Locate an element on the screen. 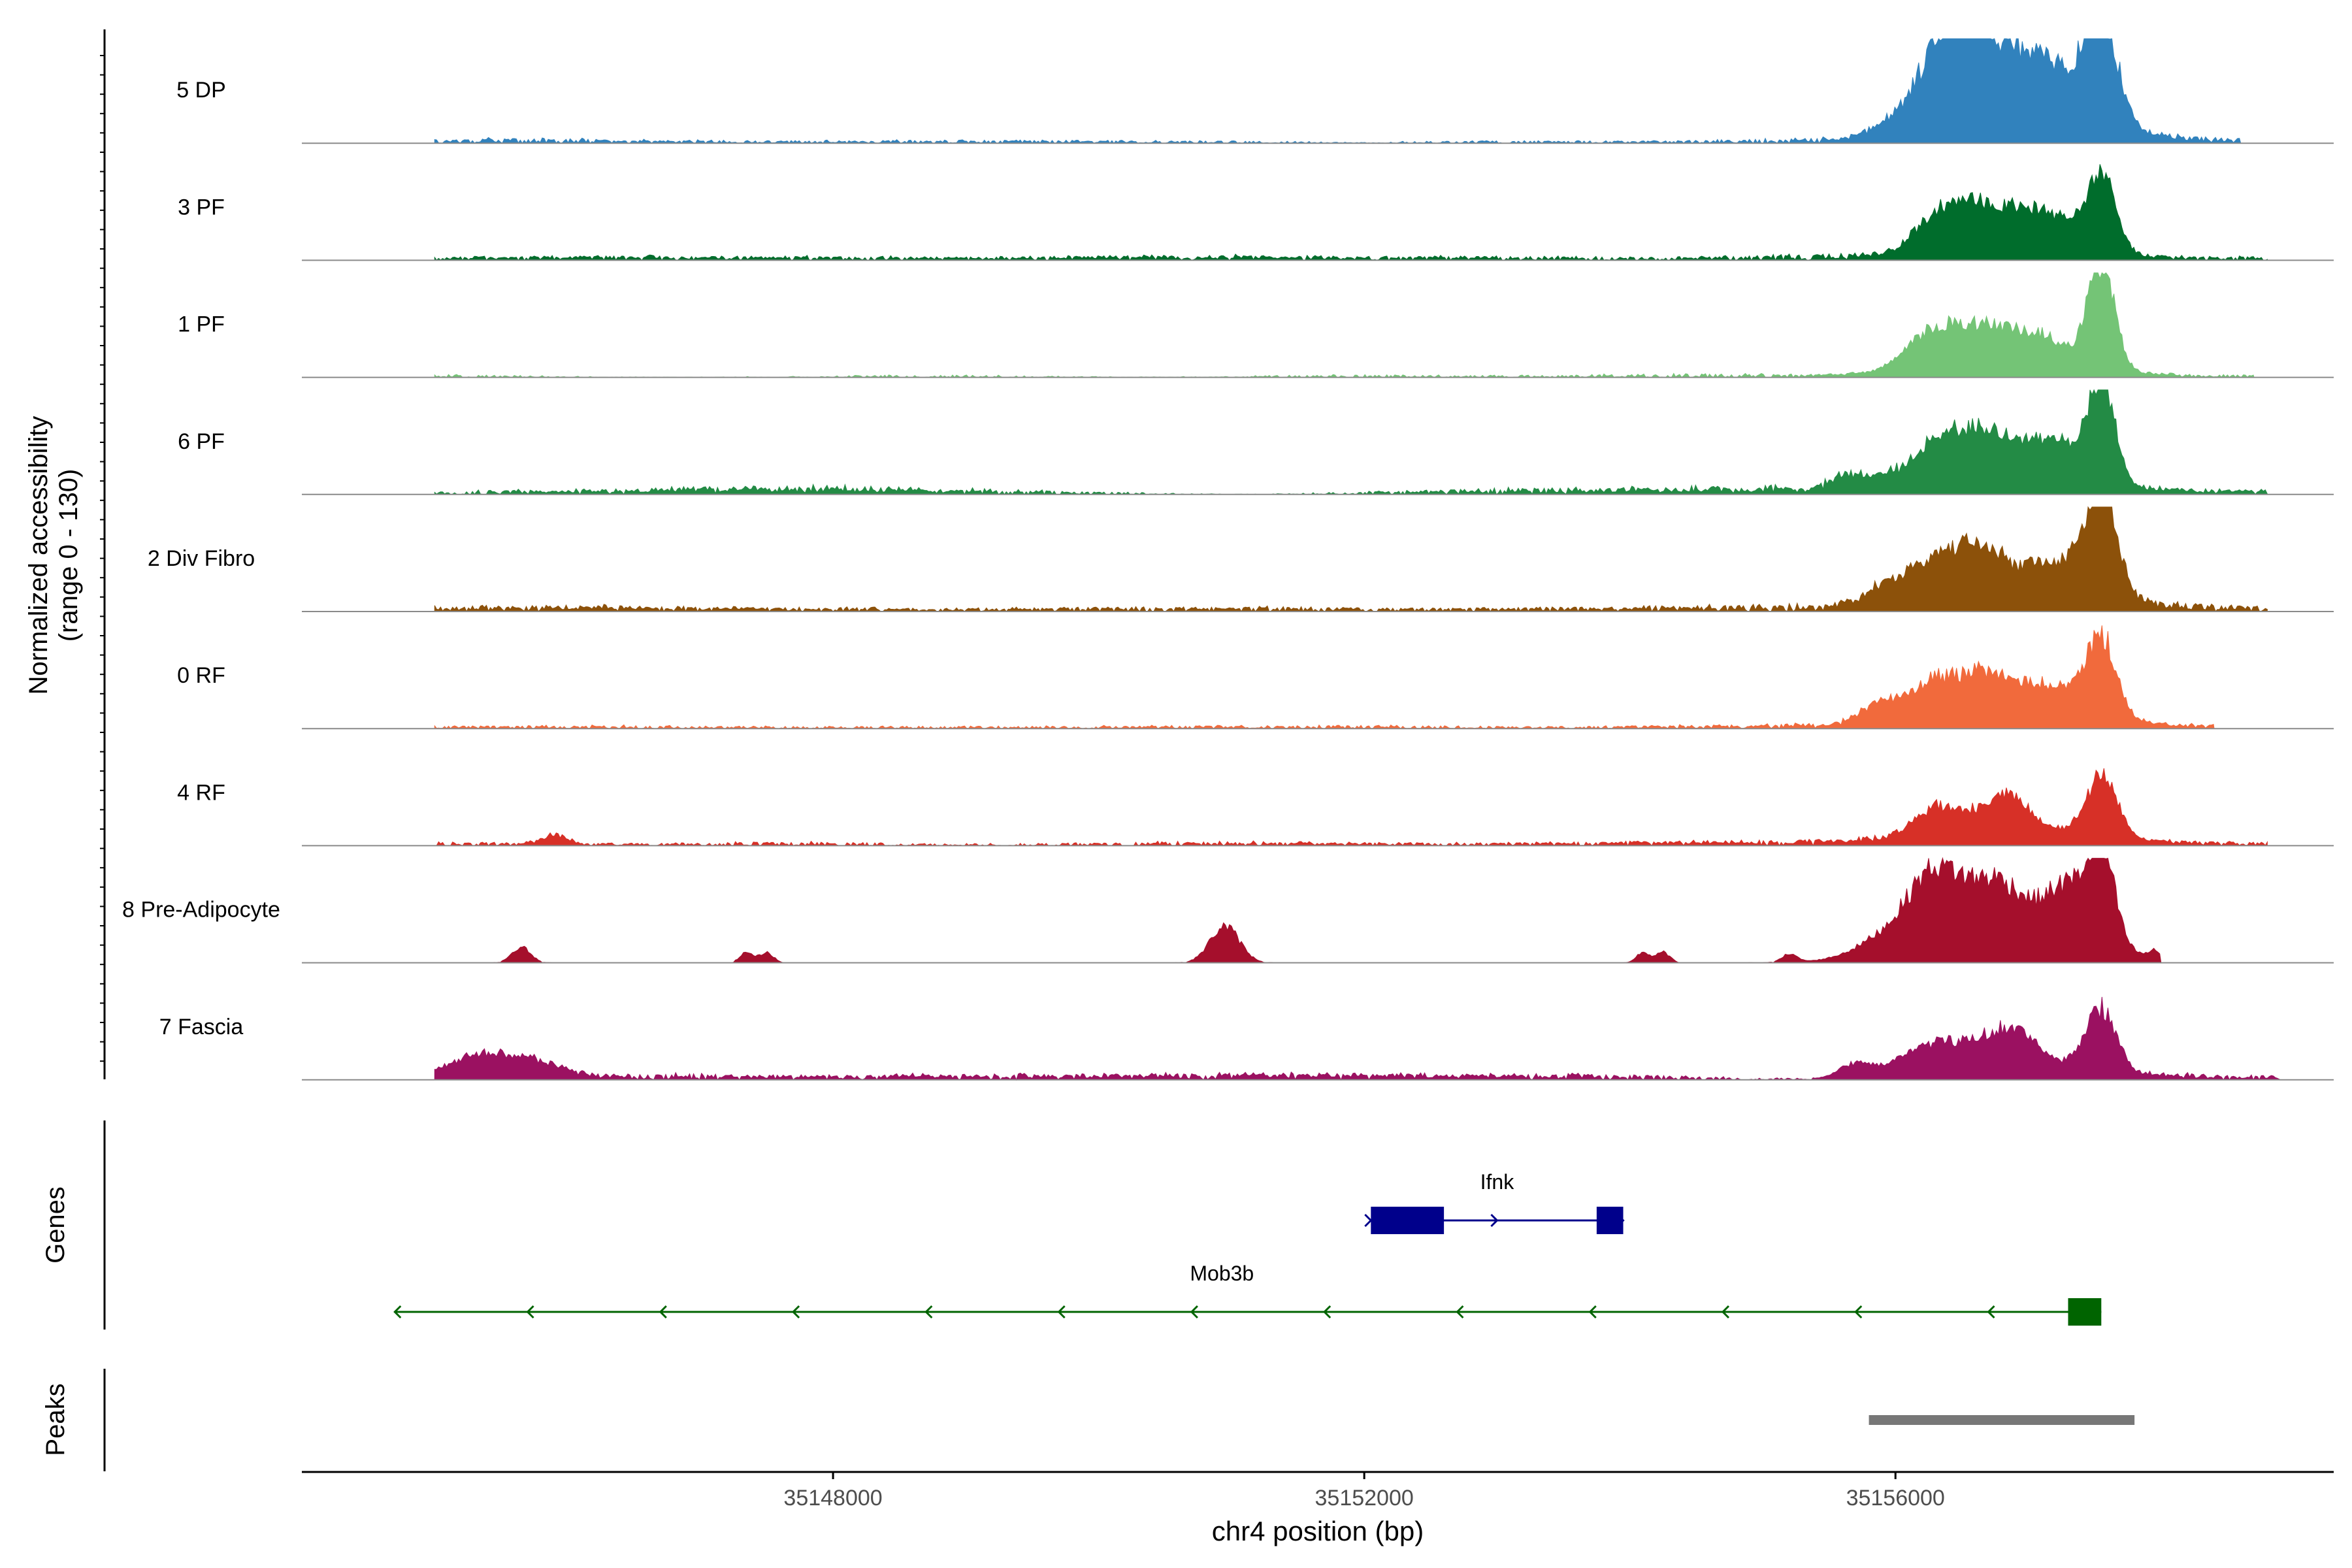 Image resolution: width=2352 pixels, height=1568 pixels. y-axis-ticks is located at coordinates (102, 558).